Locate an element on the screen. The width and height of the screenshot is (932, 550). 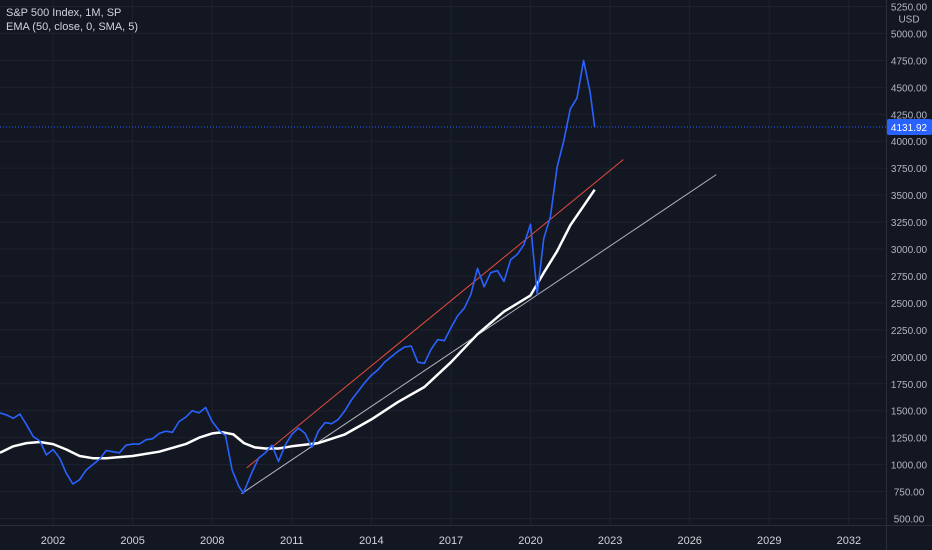
y-tick-label: 1500.00 is located at coordinates (909, 412).